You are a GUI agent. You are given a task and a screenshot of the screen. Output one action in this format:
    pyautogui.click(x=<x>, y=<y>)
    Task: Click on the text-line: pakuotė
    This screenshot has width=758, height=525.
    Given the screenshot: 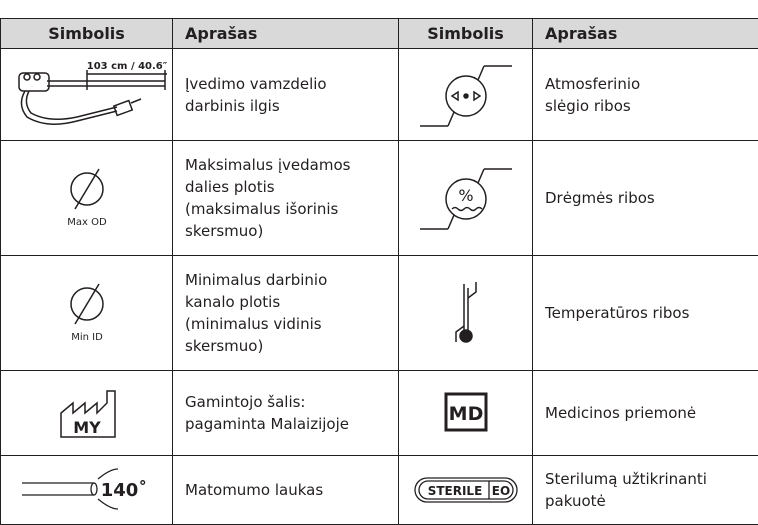 What is the action you would take?
    pyautogui.click(x=645, y=501)
    